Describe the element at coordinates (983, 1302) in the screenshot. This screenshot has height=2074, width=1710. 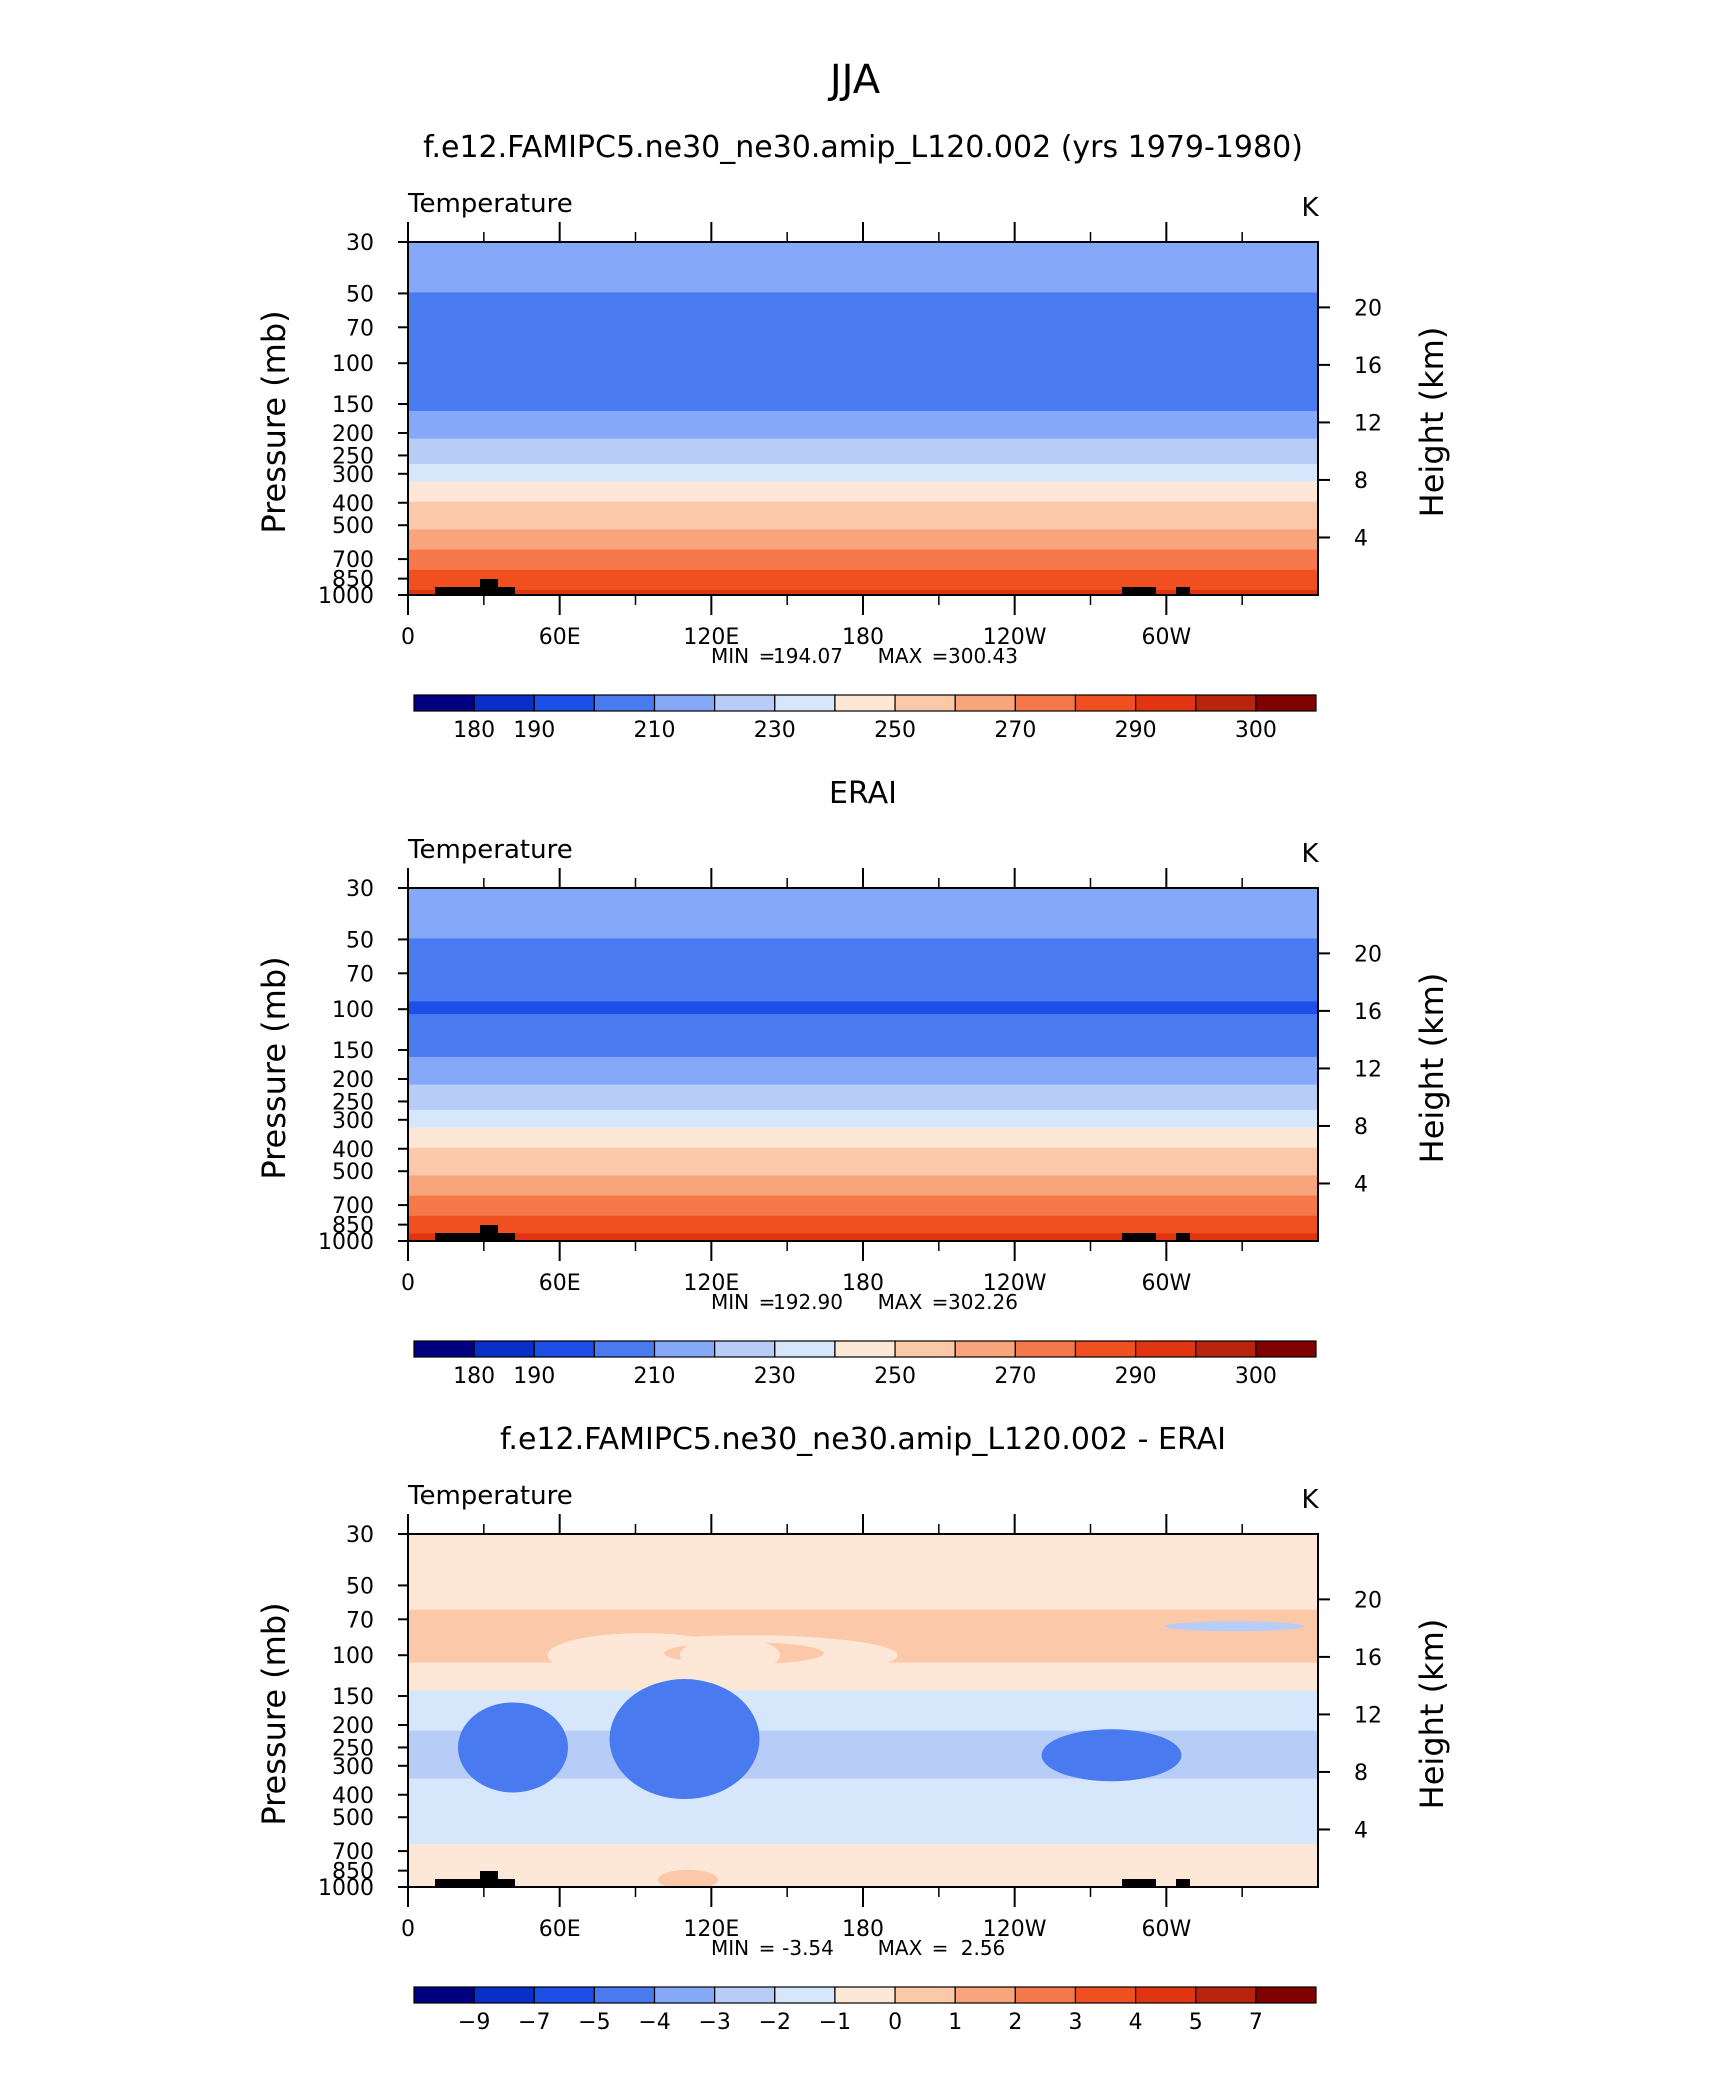
I see `stat-max: 302.26` at that location.